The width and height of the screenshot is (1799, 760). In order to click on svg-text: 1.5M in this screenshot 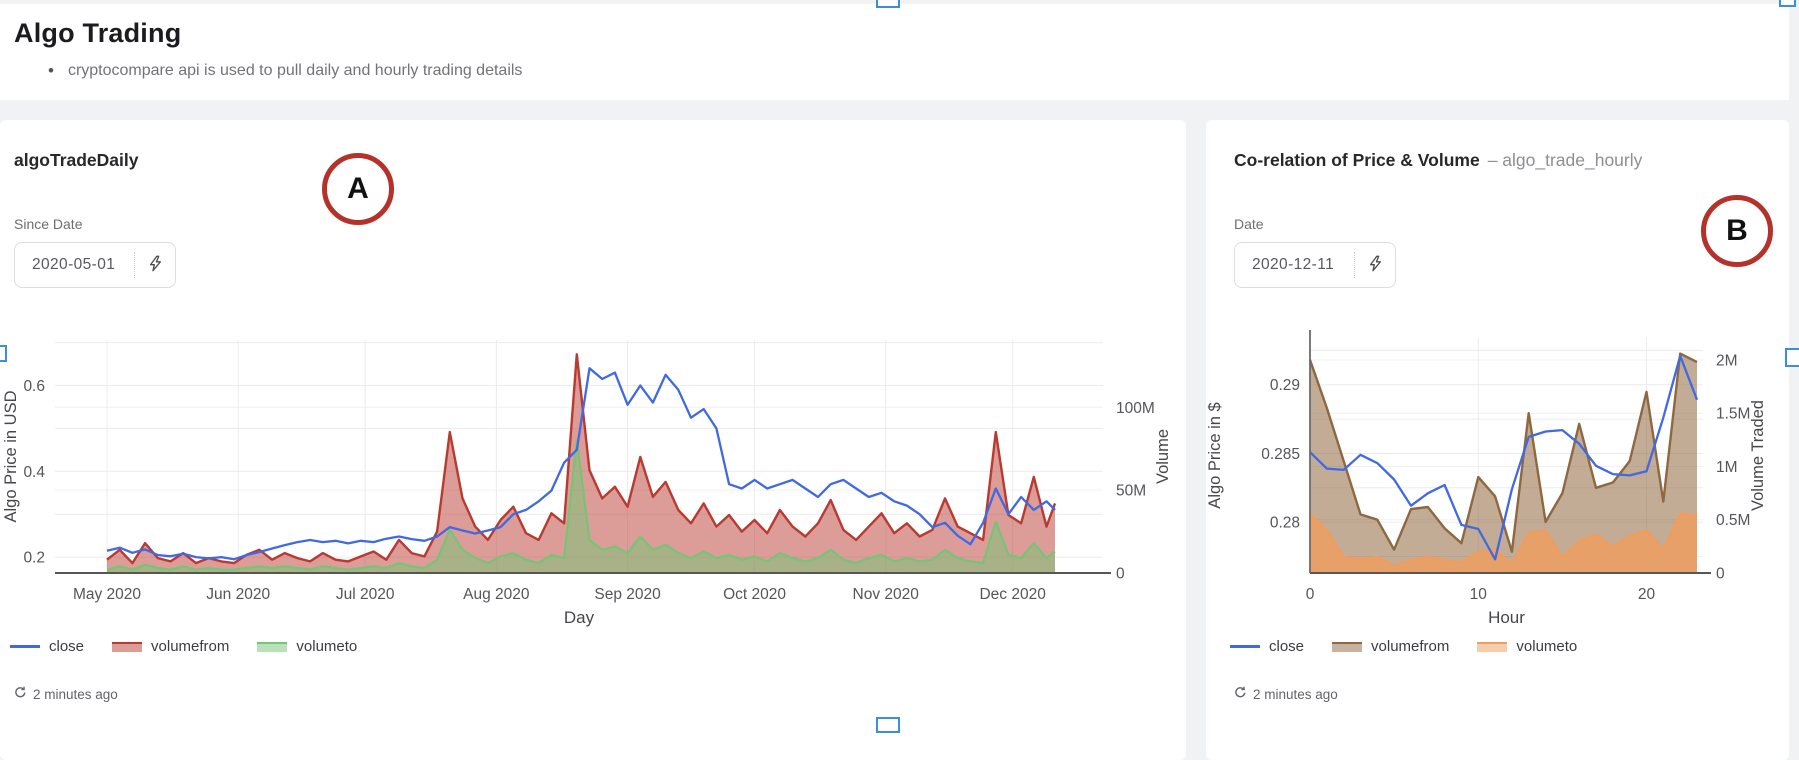, I will do `click(1733, 414)`.